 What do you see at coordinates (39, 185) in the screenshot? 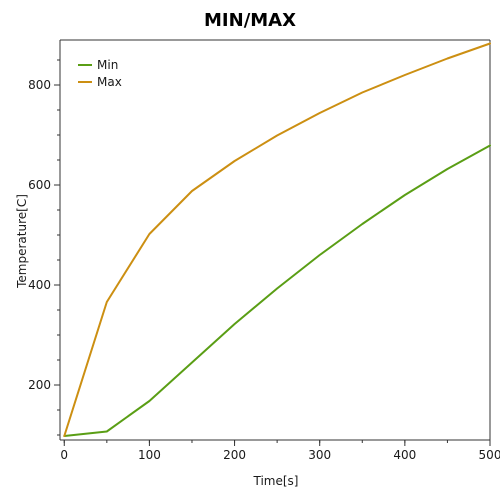
I see `y-tick-label: 600` at bounding box center [39, 185].